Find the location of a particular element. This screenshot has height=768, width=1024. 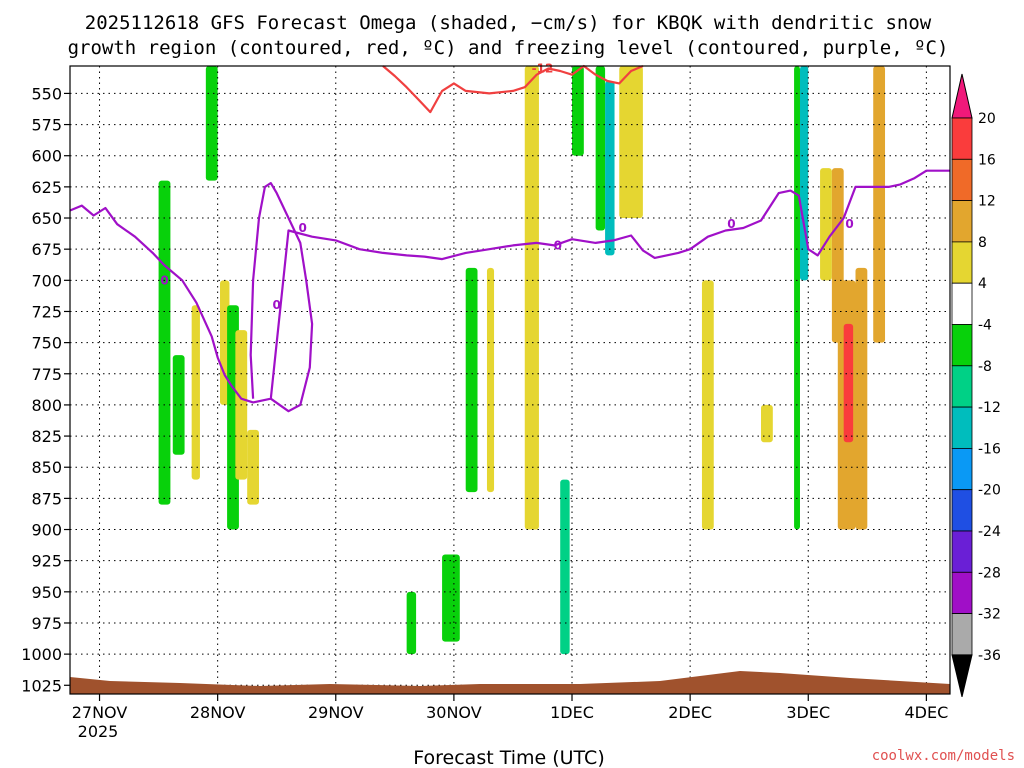

colorbar-label-8: -16 is located at coordinates (989, 449).